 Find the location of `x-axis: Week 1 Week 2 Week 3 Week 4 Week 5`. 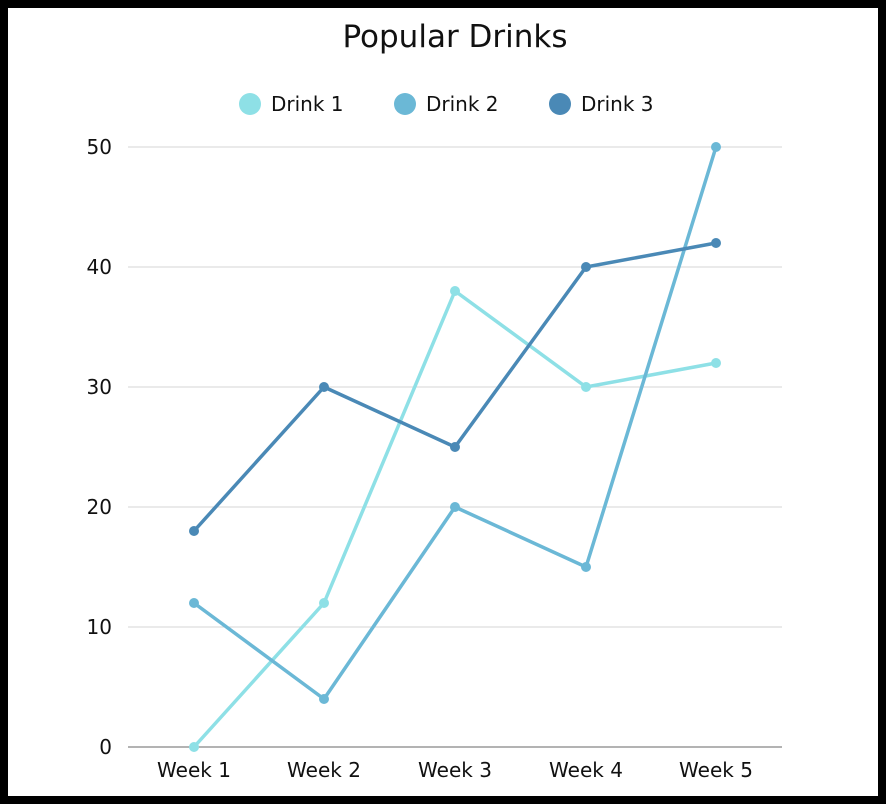

x-axis: Week 1 Week 2 Week 3 Week 4 Week 5 is located at coordinates (455, 770).